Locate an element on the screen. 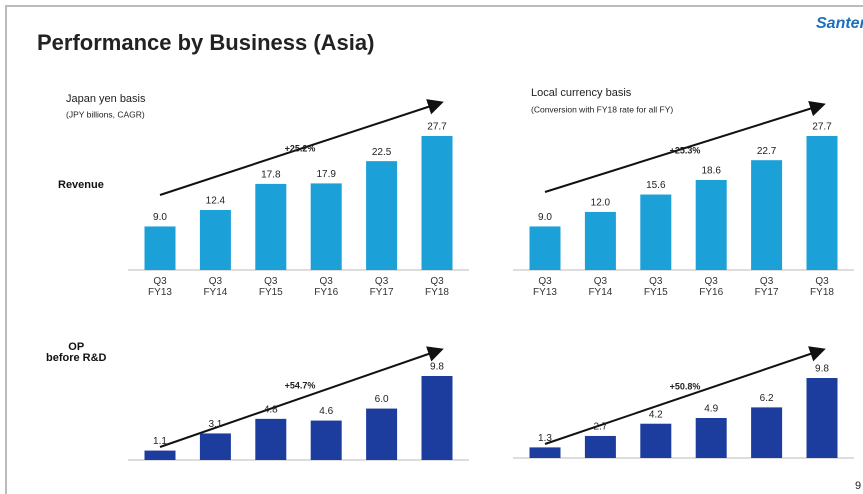 This screenshot has height=494, width=863. value-label: 3.1 is located at coordinates (215, 424).